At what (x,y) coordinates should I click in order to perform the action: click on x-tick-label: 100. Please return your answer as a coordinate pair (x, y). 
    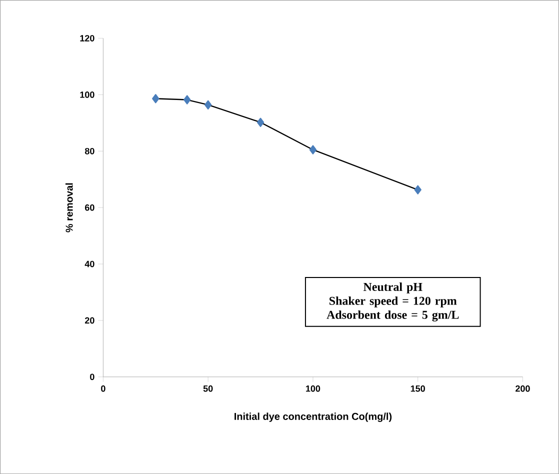
    Looking at the image, I should click on (313, 388).